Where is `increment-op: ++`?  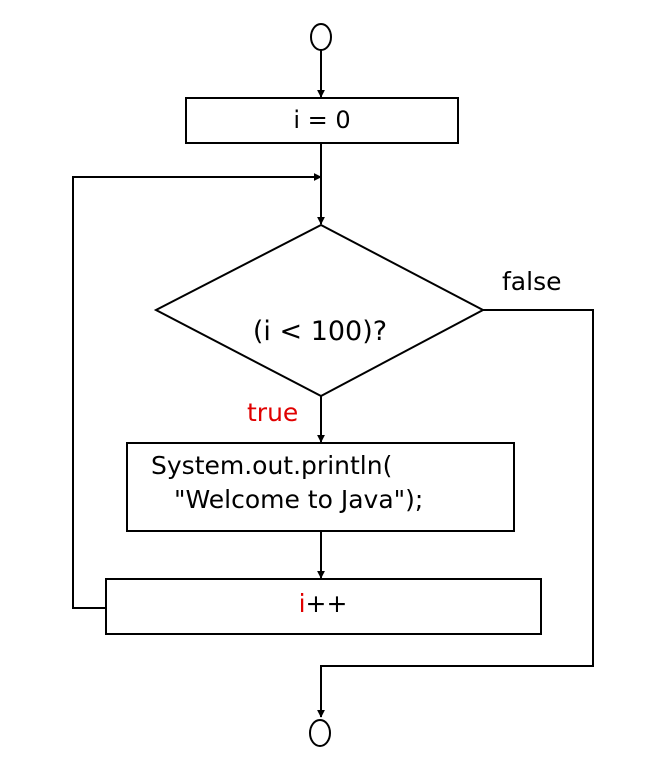 increment-op: ++ is located at coordinates (327, 603).